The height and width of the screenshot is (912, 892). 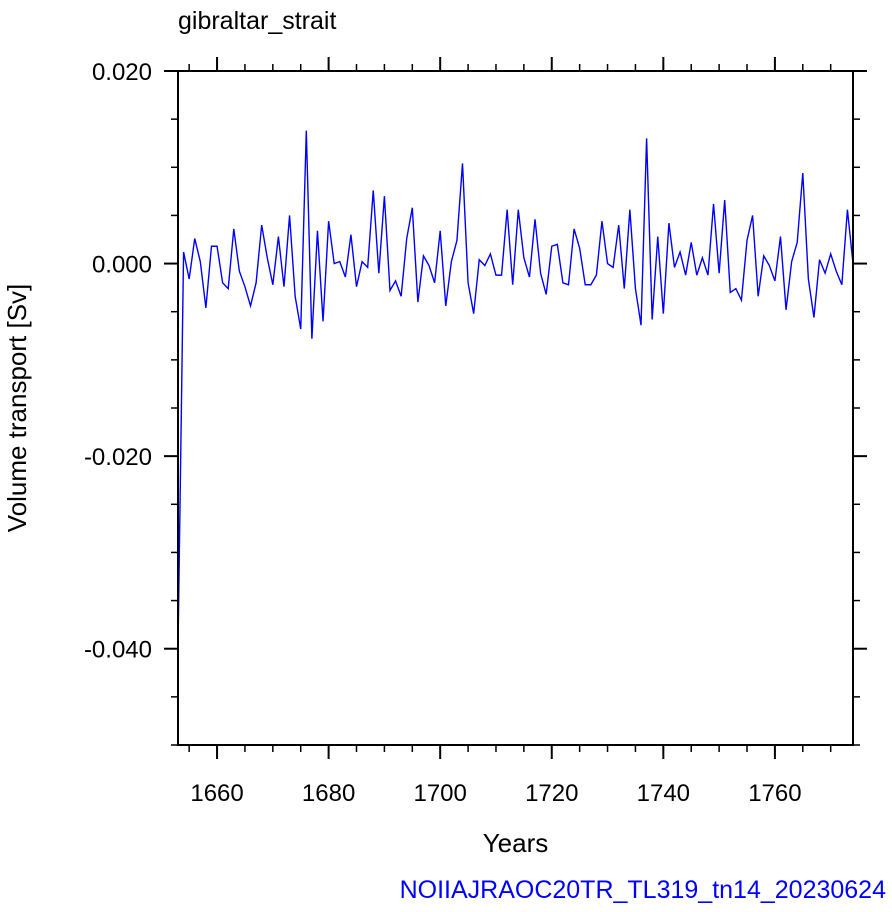 What do you see at coordinates (257, 21) in the screenshot?
I see `chart-title: gibraltar_strait` at bounding box center [257, 21].